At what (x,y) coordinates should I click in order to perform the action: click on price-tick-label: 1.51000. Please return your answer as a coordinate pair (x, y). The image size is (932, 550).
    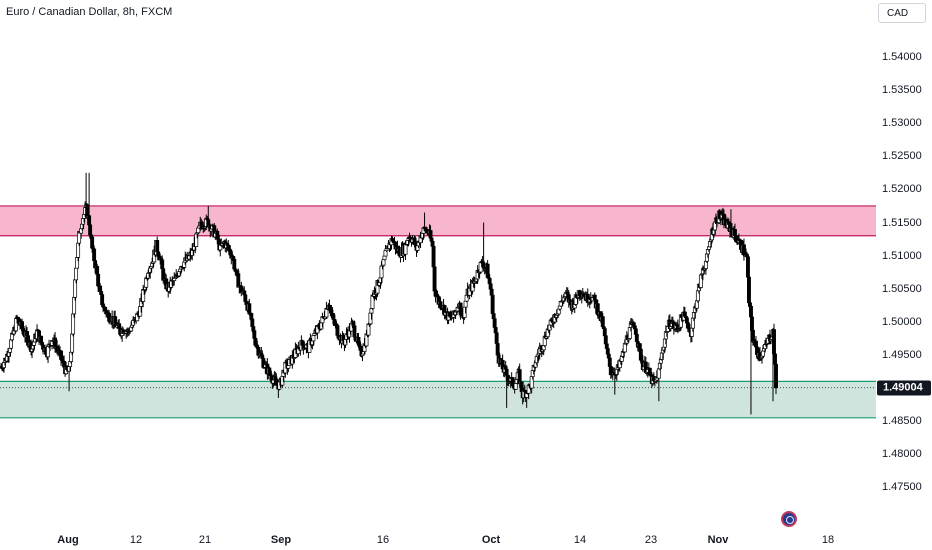
    Looking at the image, I should click on (902, 255).